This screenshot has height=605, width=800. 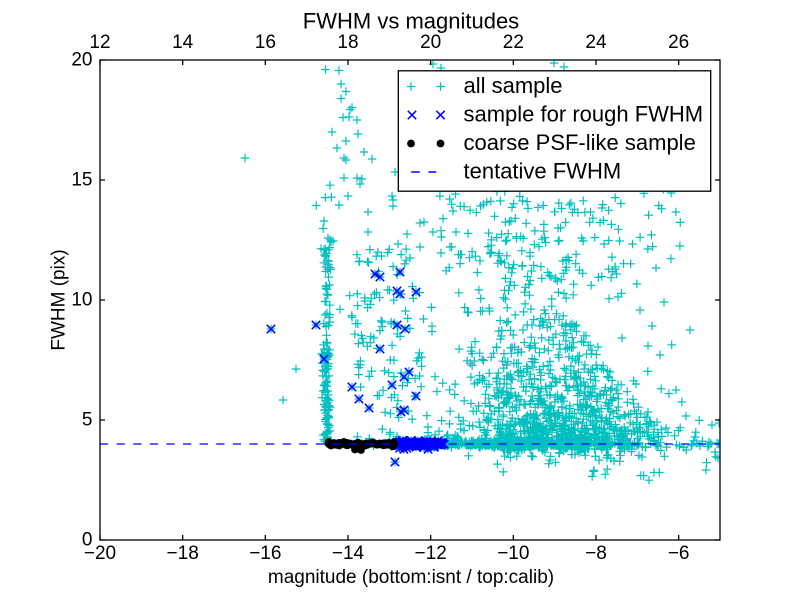 What do you see at coordinates (543, 171) in the screenshot?
I see `svg-text: tentative FWHM` at bounding box center [543, 171].